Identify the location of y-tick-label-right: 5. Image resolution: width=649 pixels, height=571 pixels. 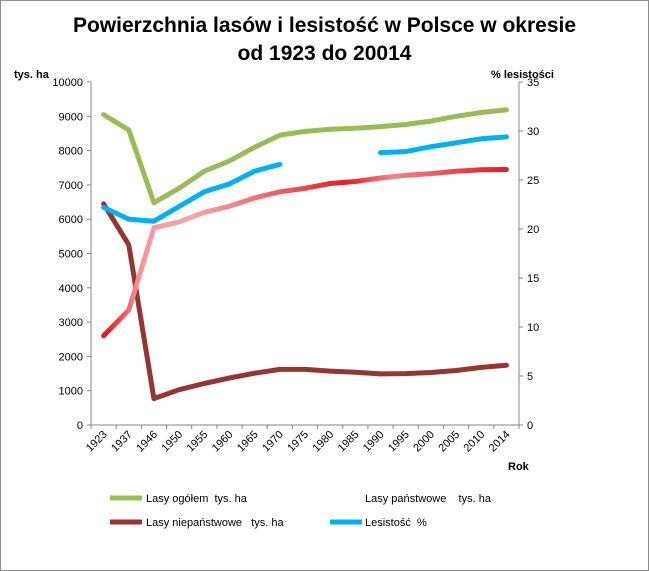
(530, 377).